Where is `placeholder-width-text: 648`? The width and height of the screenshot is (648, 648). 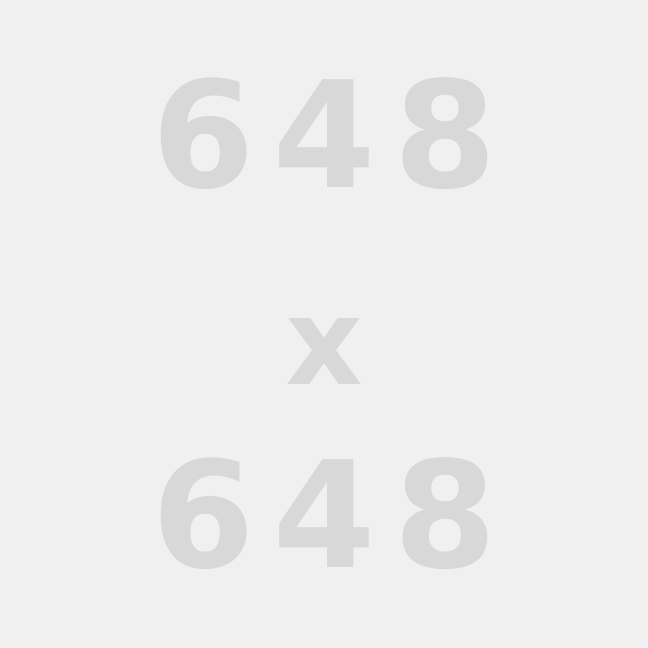
placeholder-width-text: 648 is located at coordinates (333, 136).